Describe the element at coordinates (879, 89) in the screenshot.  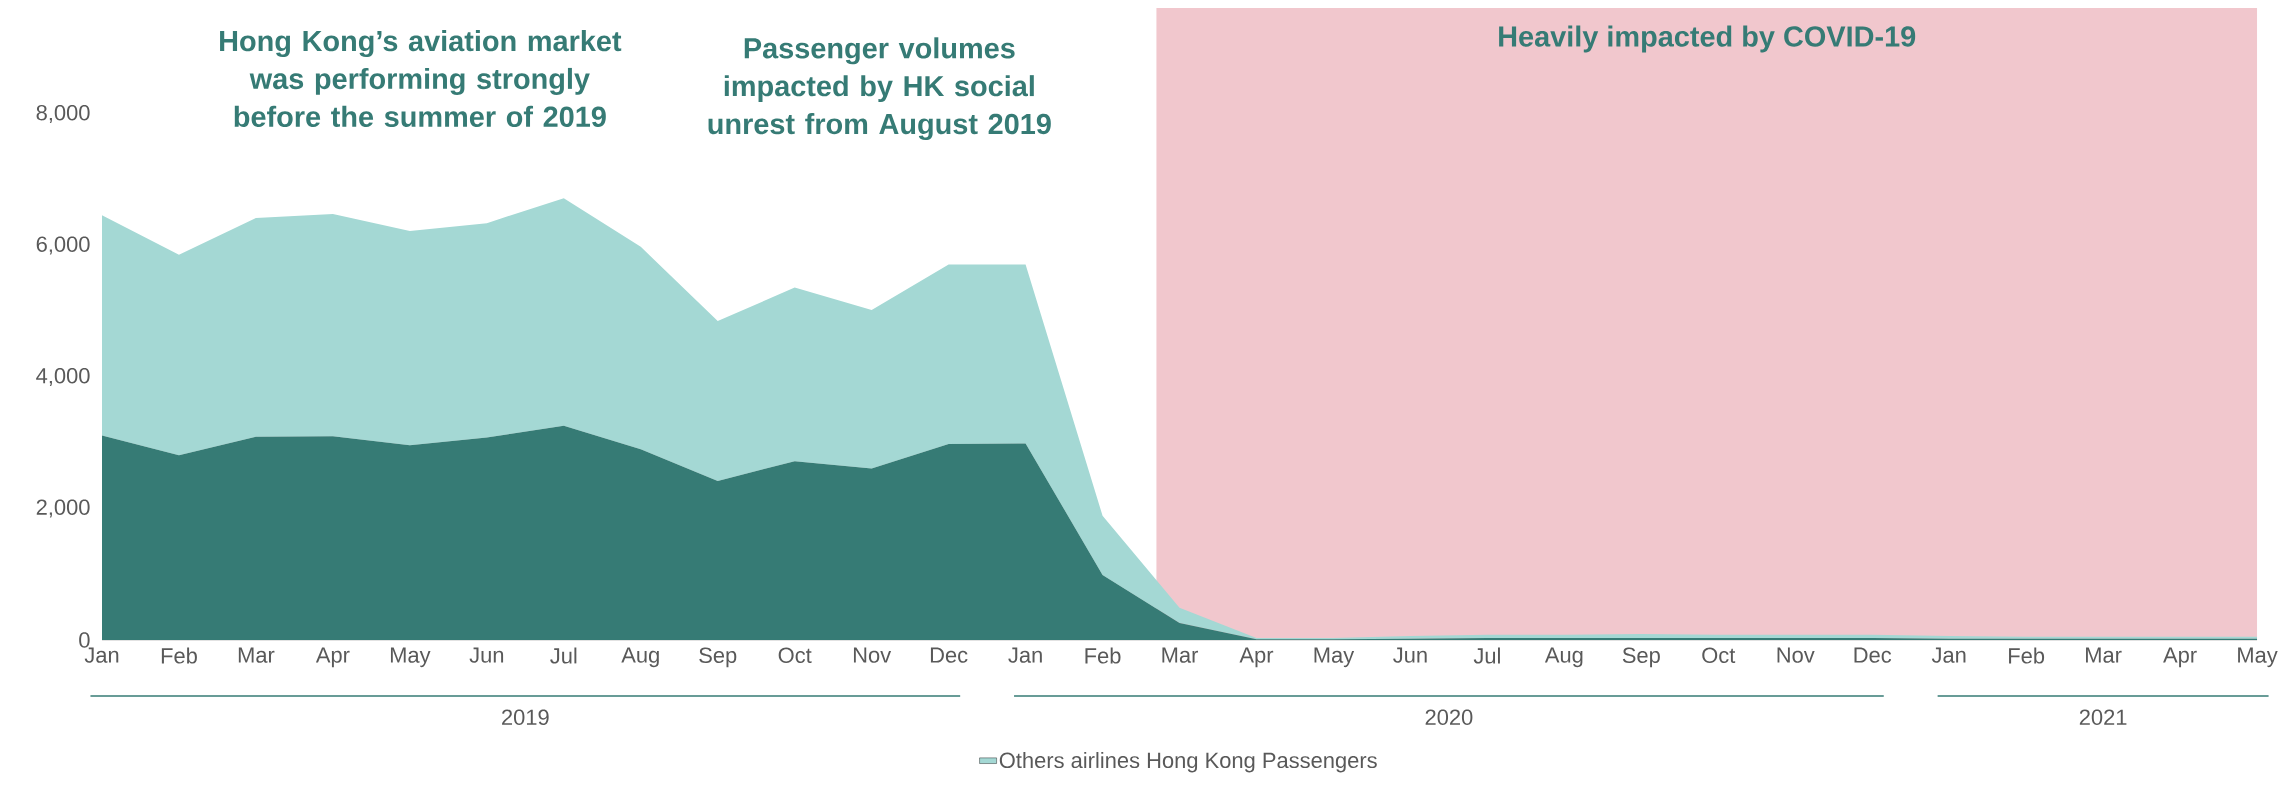
I see `annotation: Passenger volumes impacted by HK social unrest from August 2019` at that location.